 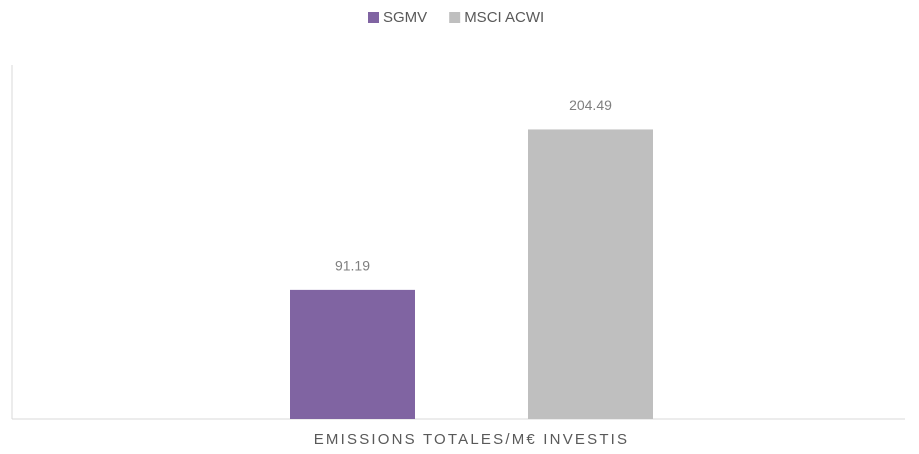 What do you see at coordinates (352, 266) in the screenshot?
I see `value-label: 91.19` at bounding box center [352, 266].